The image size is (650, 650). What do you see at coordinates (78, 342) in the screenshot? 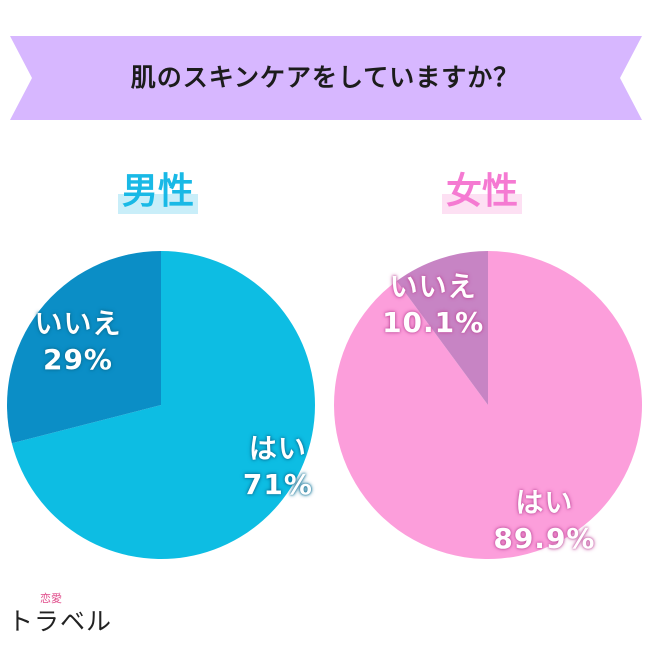
I see `male-no-label: いいえ 29%` at bounding box center [78, 342].